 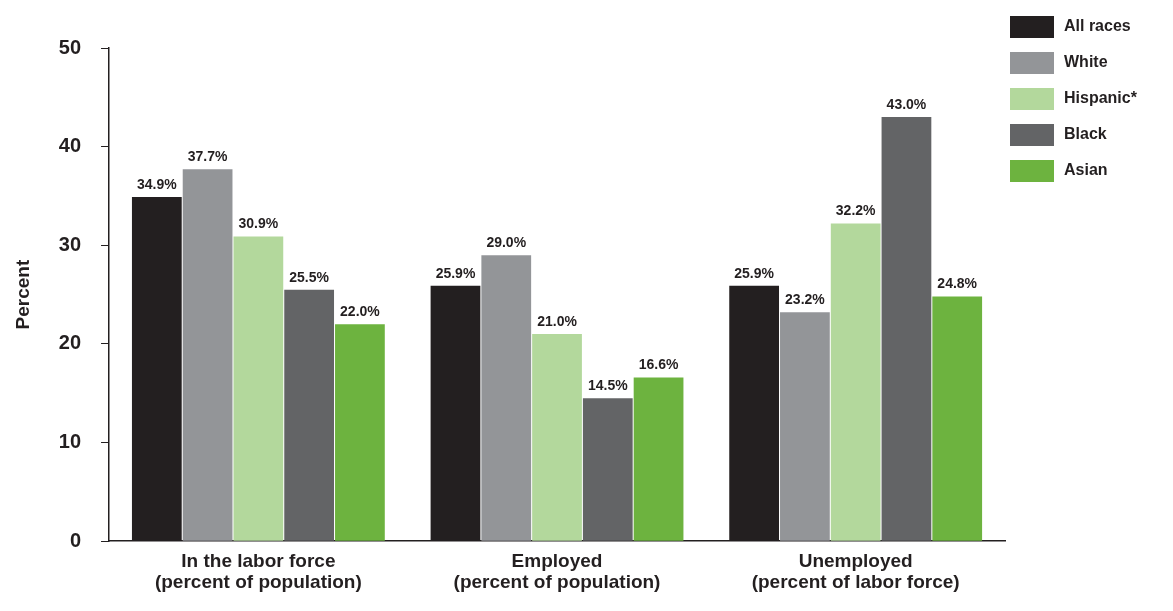 What do you see at coordinates (1086, 170) in the screenshot?
I see `legend-label: Asian` at bounding box center [1086, 170].